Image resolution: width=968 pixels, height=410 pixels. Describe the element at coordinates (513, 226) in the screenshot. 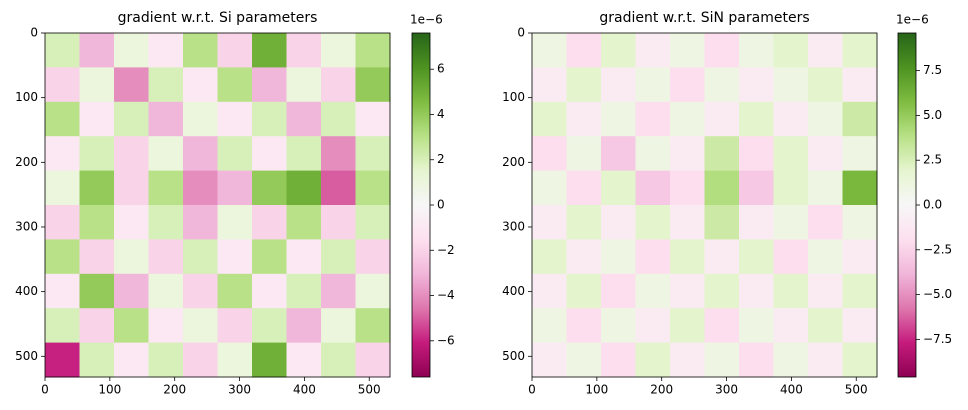

I see `y-tick-label: 300` at that location.